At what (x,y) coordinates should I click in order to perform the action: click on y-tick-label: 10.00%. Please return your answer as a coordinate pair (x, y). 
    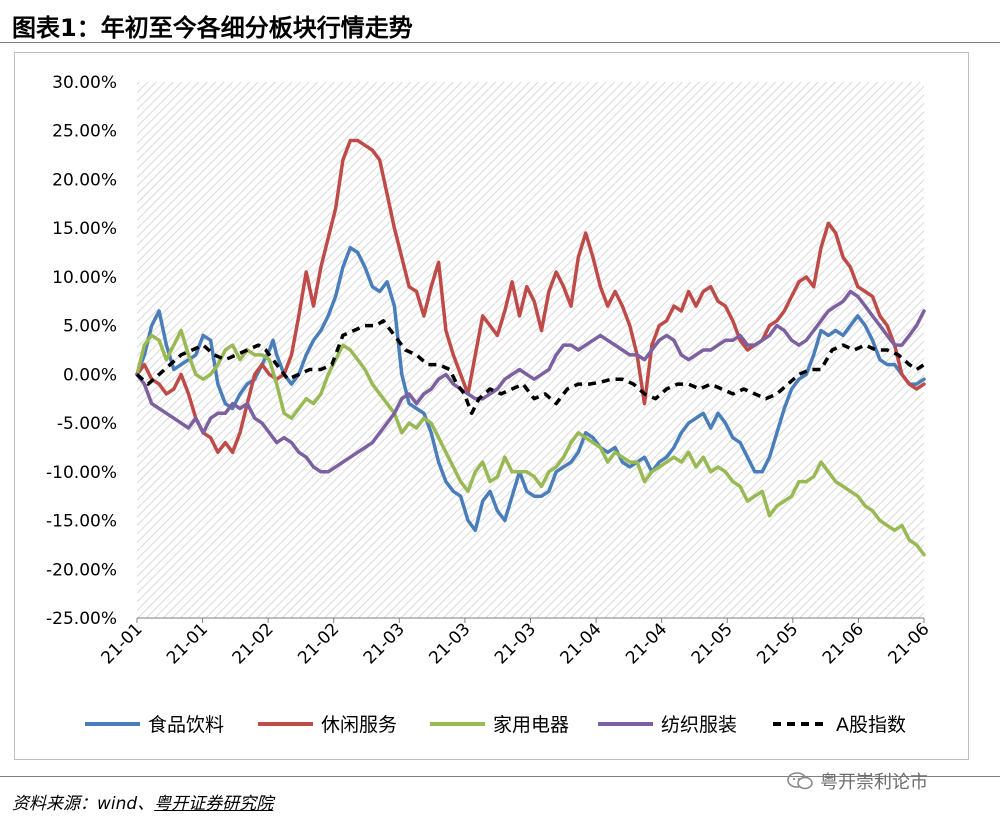
    Looking at the image, I should click on (84, 278).